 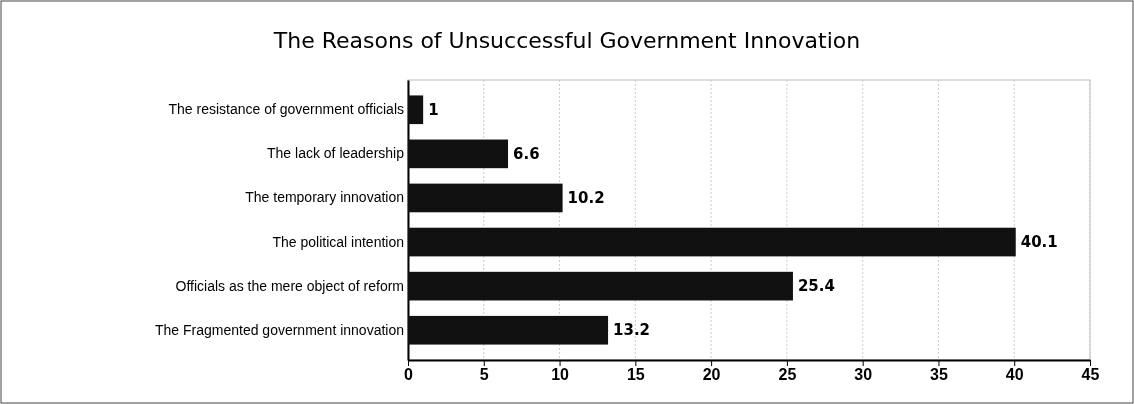 I want to click on y-tick-label: The lack of leadership, so click(x=336, y=153).